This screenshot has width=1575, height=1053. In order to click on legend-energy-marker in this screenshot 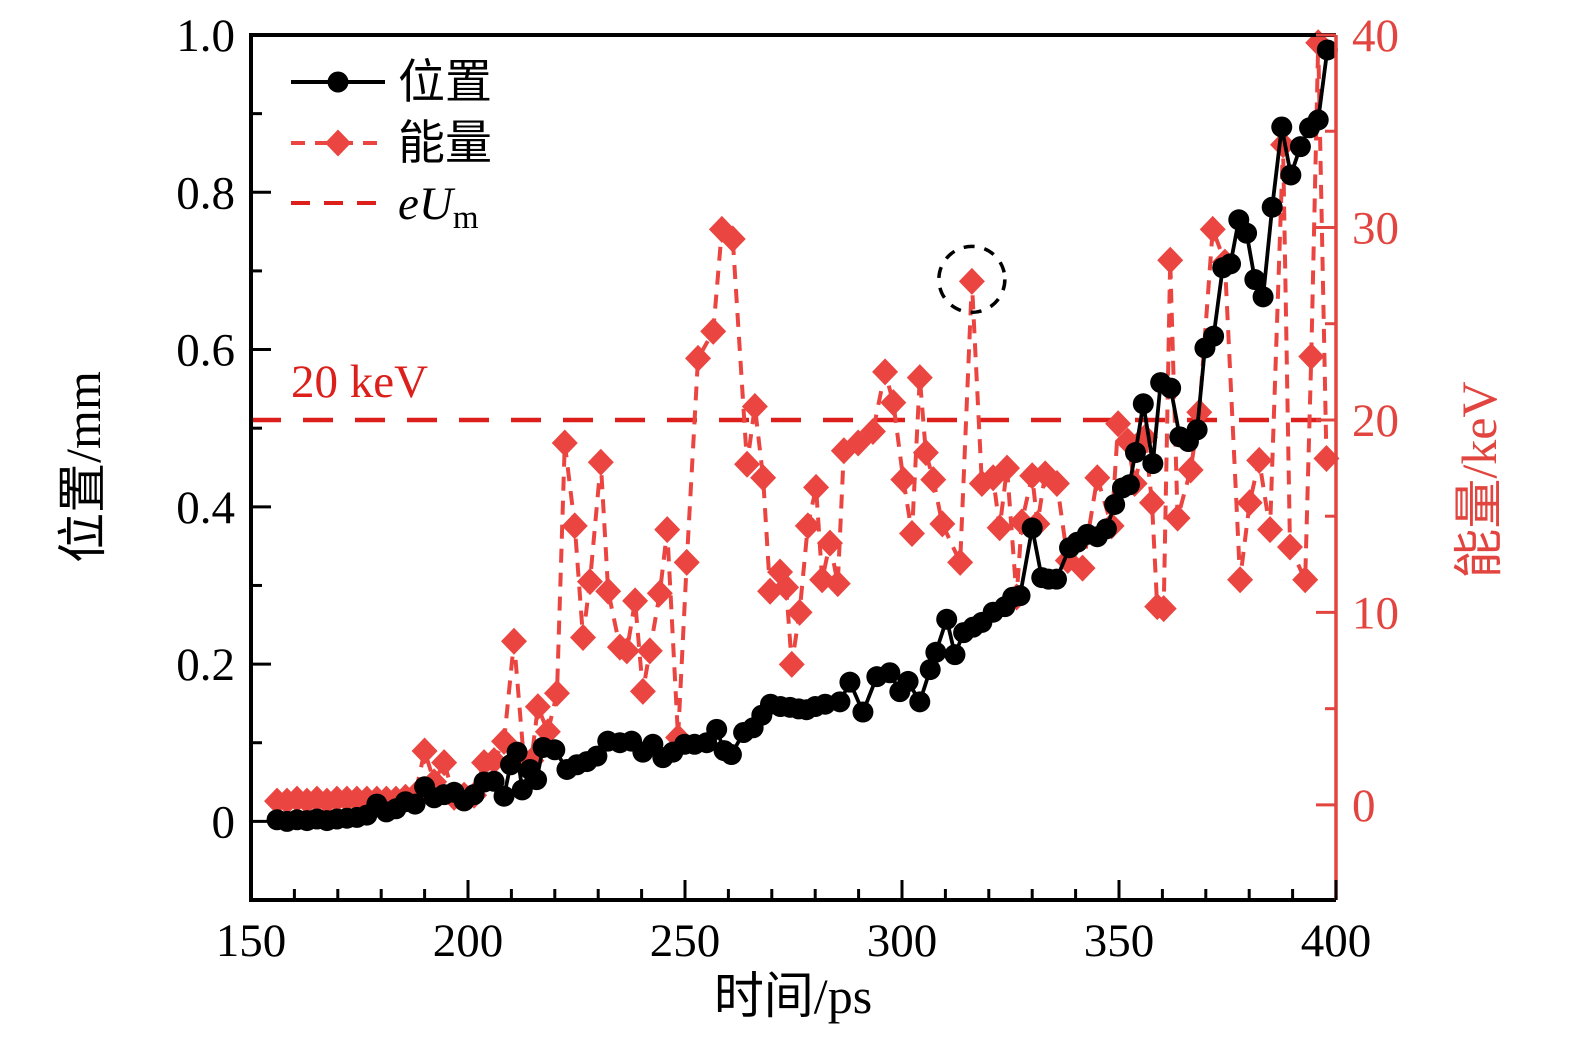, I will do `click(338, 143)`.